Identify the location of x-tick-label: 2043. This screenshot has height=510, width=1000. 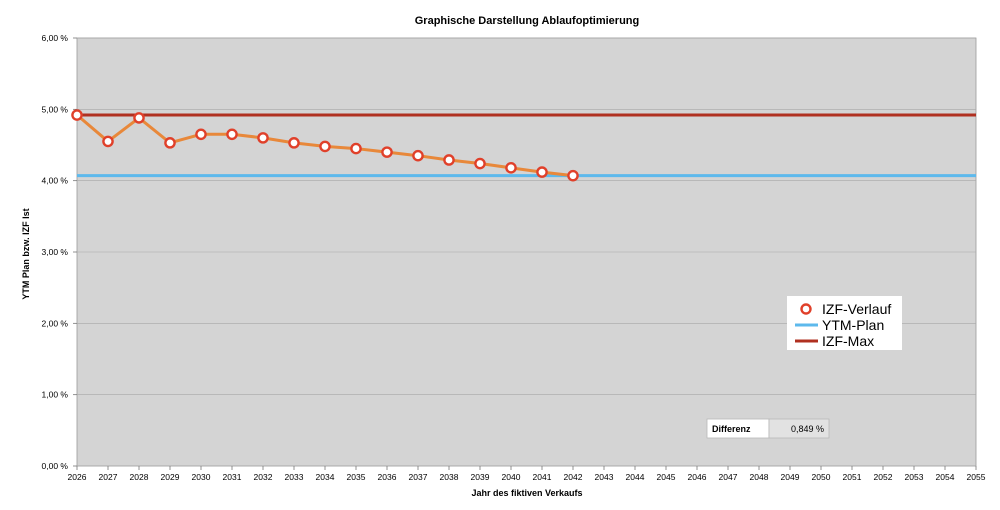
(604, 477).